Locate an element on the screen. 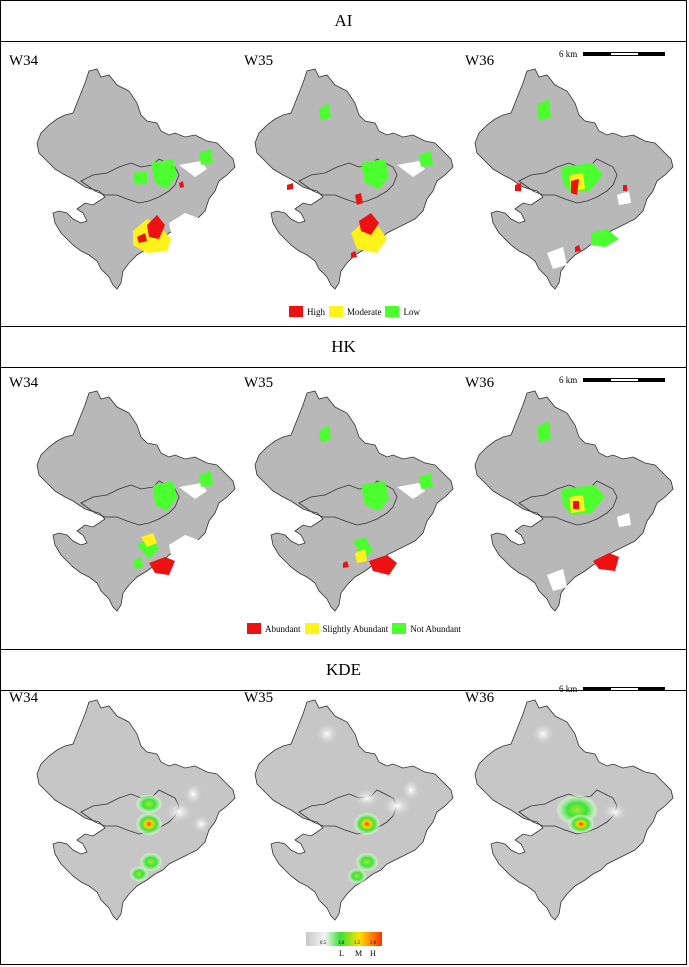  map-hk-w35 is located at coordinates (357, 500).